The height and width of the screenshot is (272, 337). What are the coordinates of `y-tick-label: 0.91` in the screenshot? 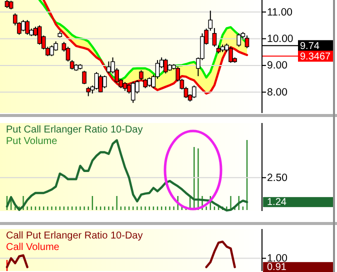 It's located at (277, 267).